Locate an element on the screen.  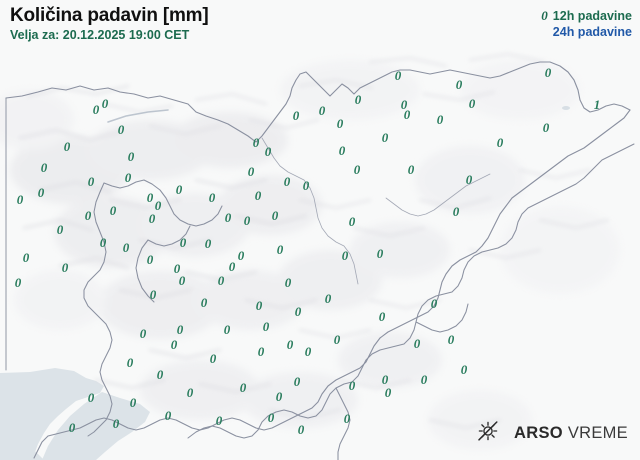
legend-item-12h: 0 12h padavine is located at coordinates (586, 16).